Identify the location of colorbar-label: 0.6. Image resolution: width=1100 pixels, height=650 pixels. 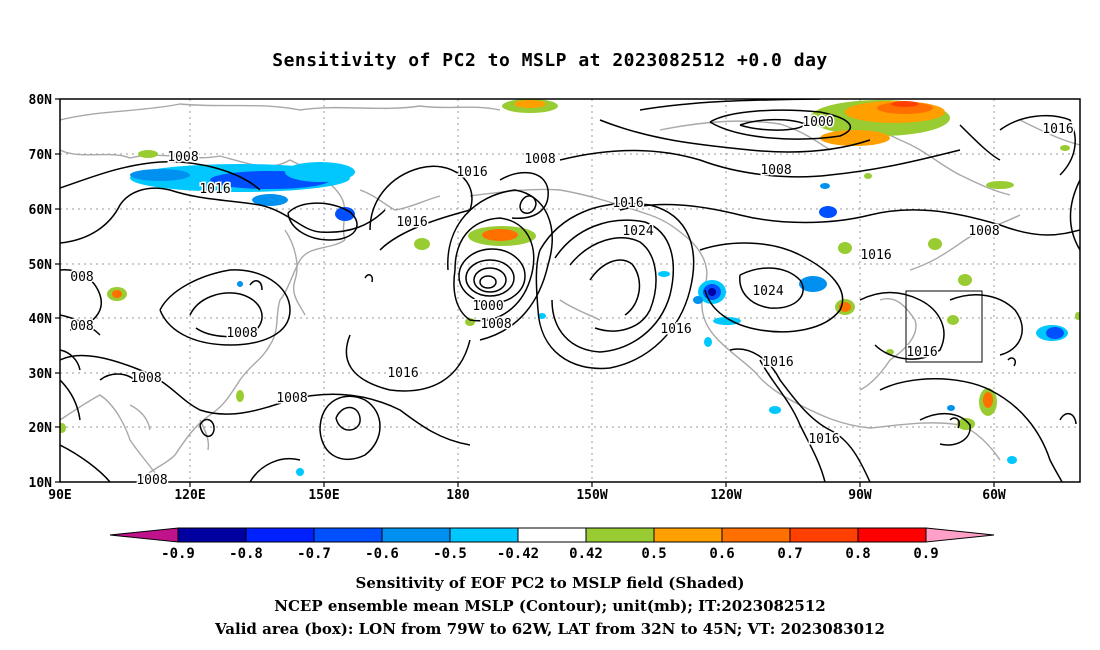
(721, 554).